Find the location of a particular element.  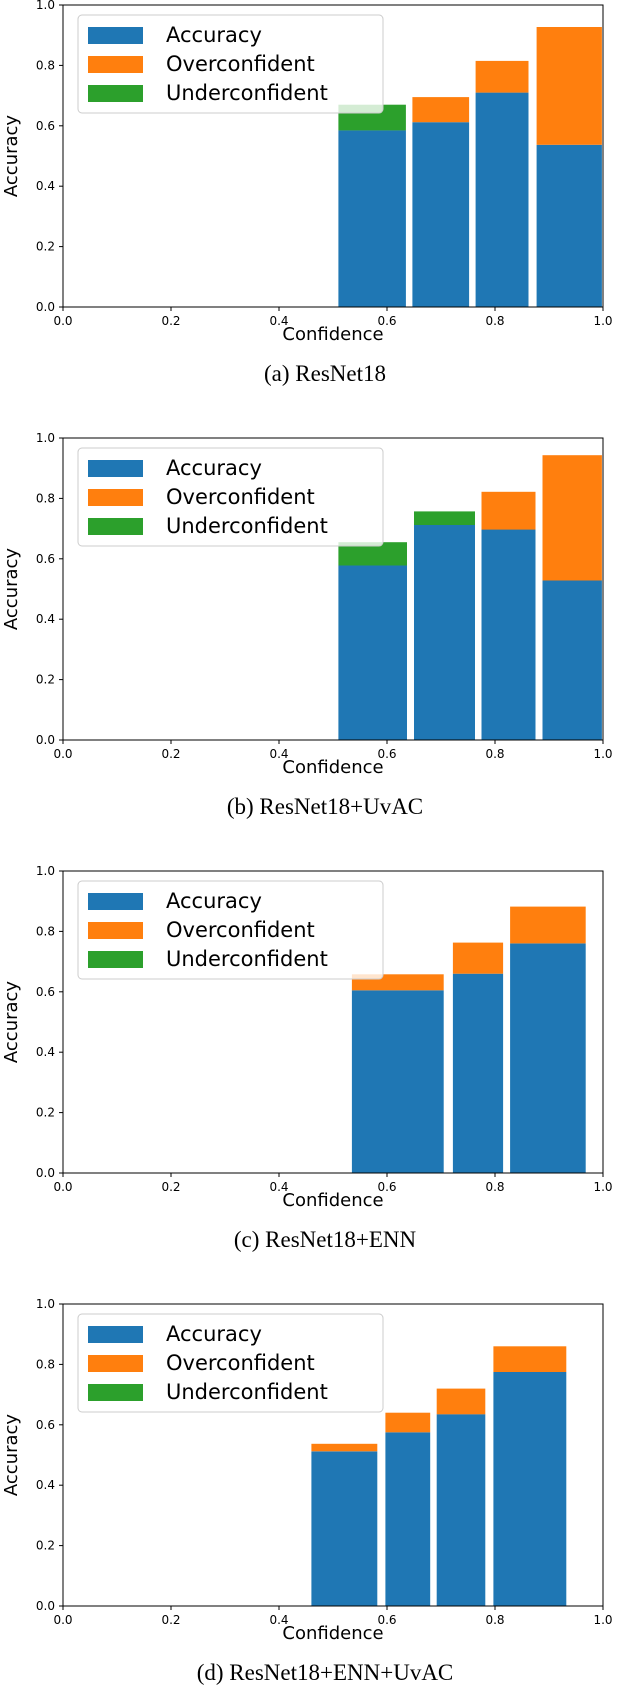

chart-caption: (c) ResNet18+ENN is located at coordinates (325, 1239).